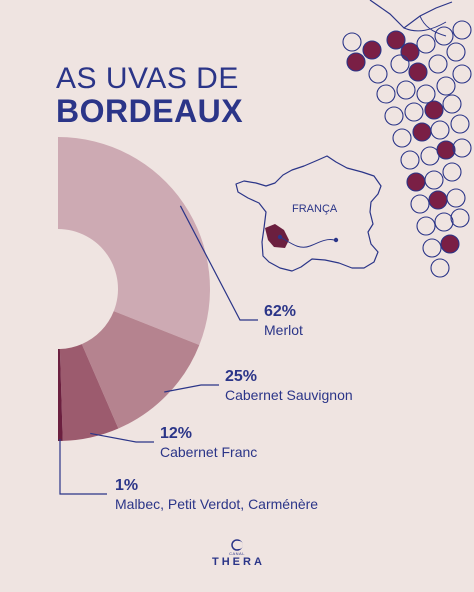 Image resolution: width=474 pixels, height=592 pixels. Describe the element at coordinates (238, 562) in the screenshot. I see `brand-name: THERA` at that location.